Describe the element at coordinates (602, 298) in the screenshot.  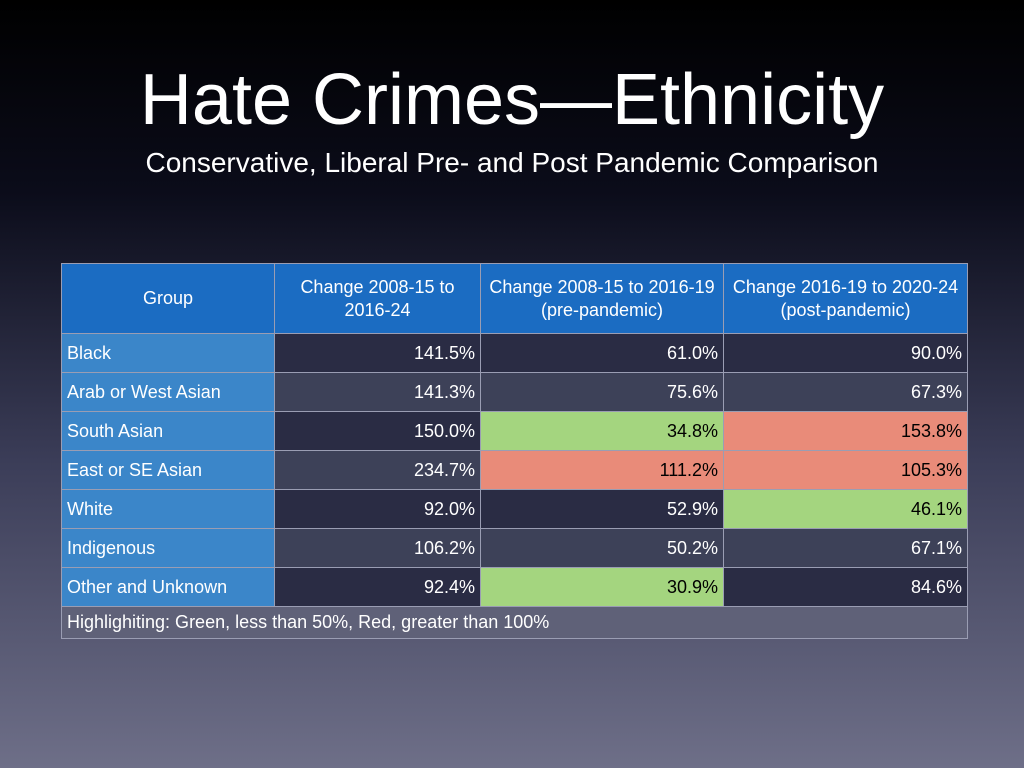
I see `column-header: Change 2008-15 to 2016-19 (pre-pandemic)` at that location.